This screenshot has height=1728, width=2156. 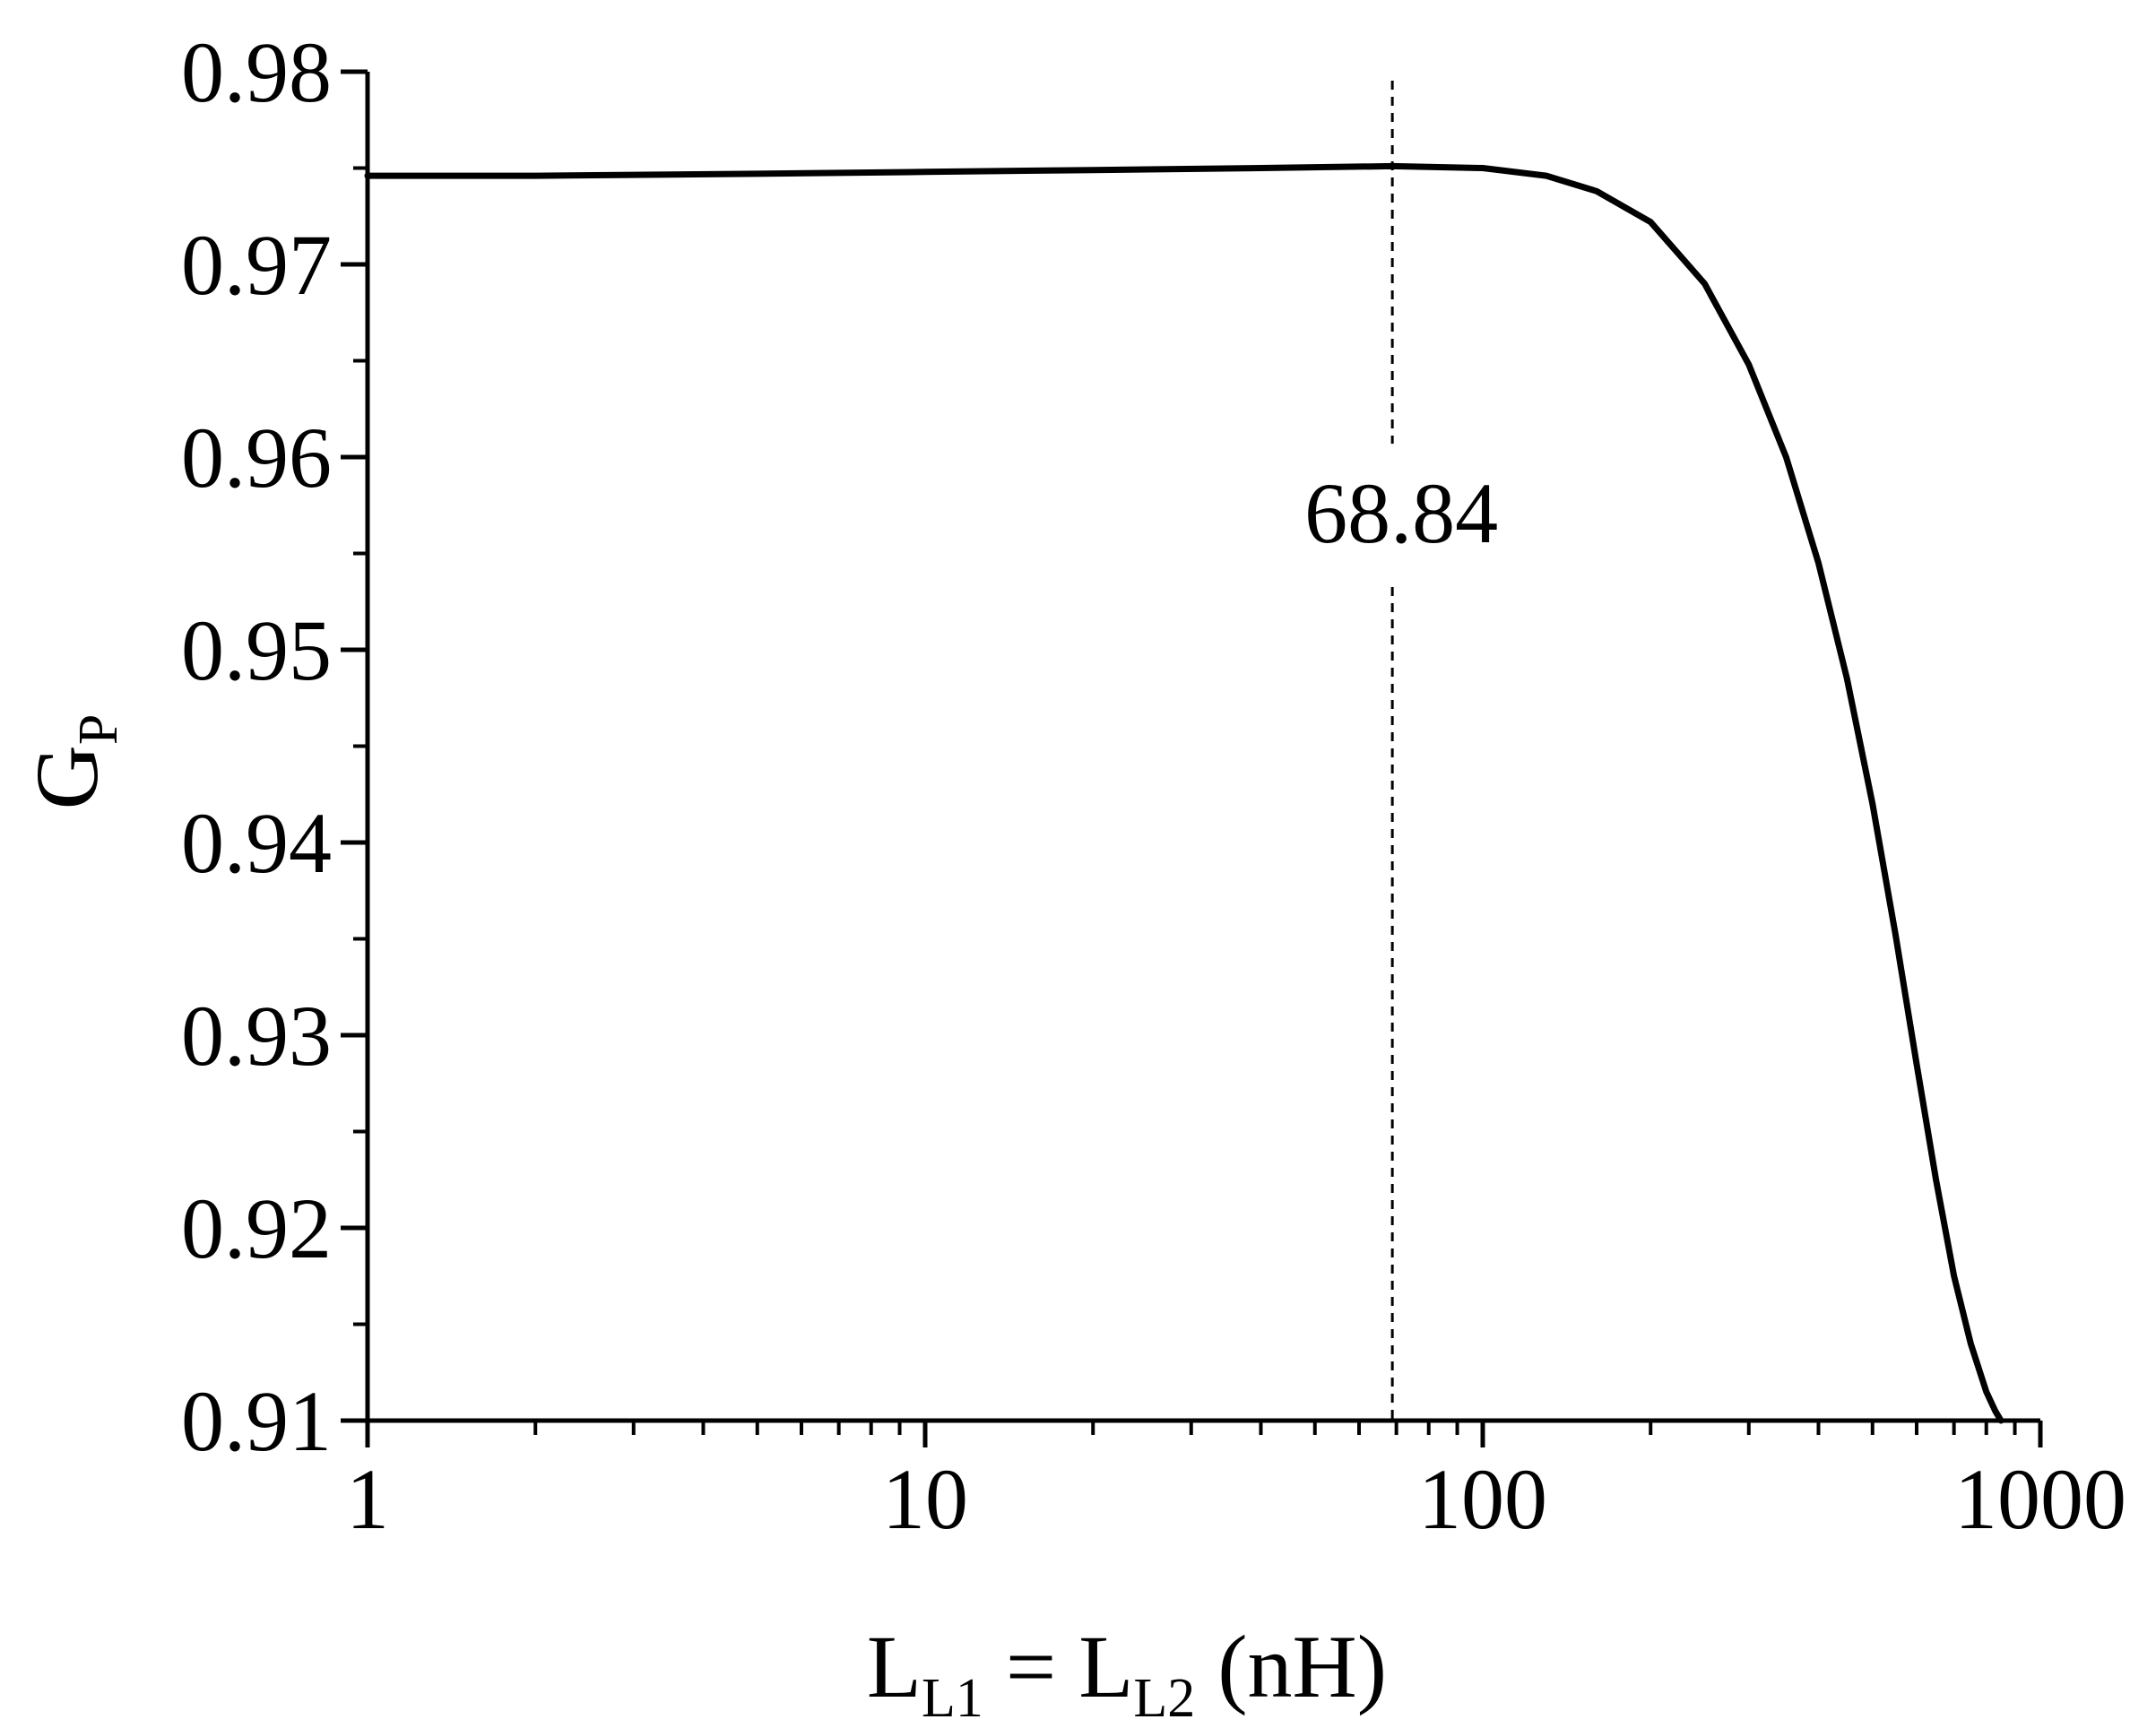 What do you see at coordinates (275, 746) in the screenshot?
I see `y-axis: 0.91 0.92 0.93 0.94 0.95 0.96 0.97 0.98` at bounding box center [275, 746].